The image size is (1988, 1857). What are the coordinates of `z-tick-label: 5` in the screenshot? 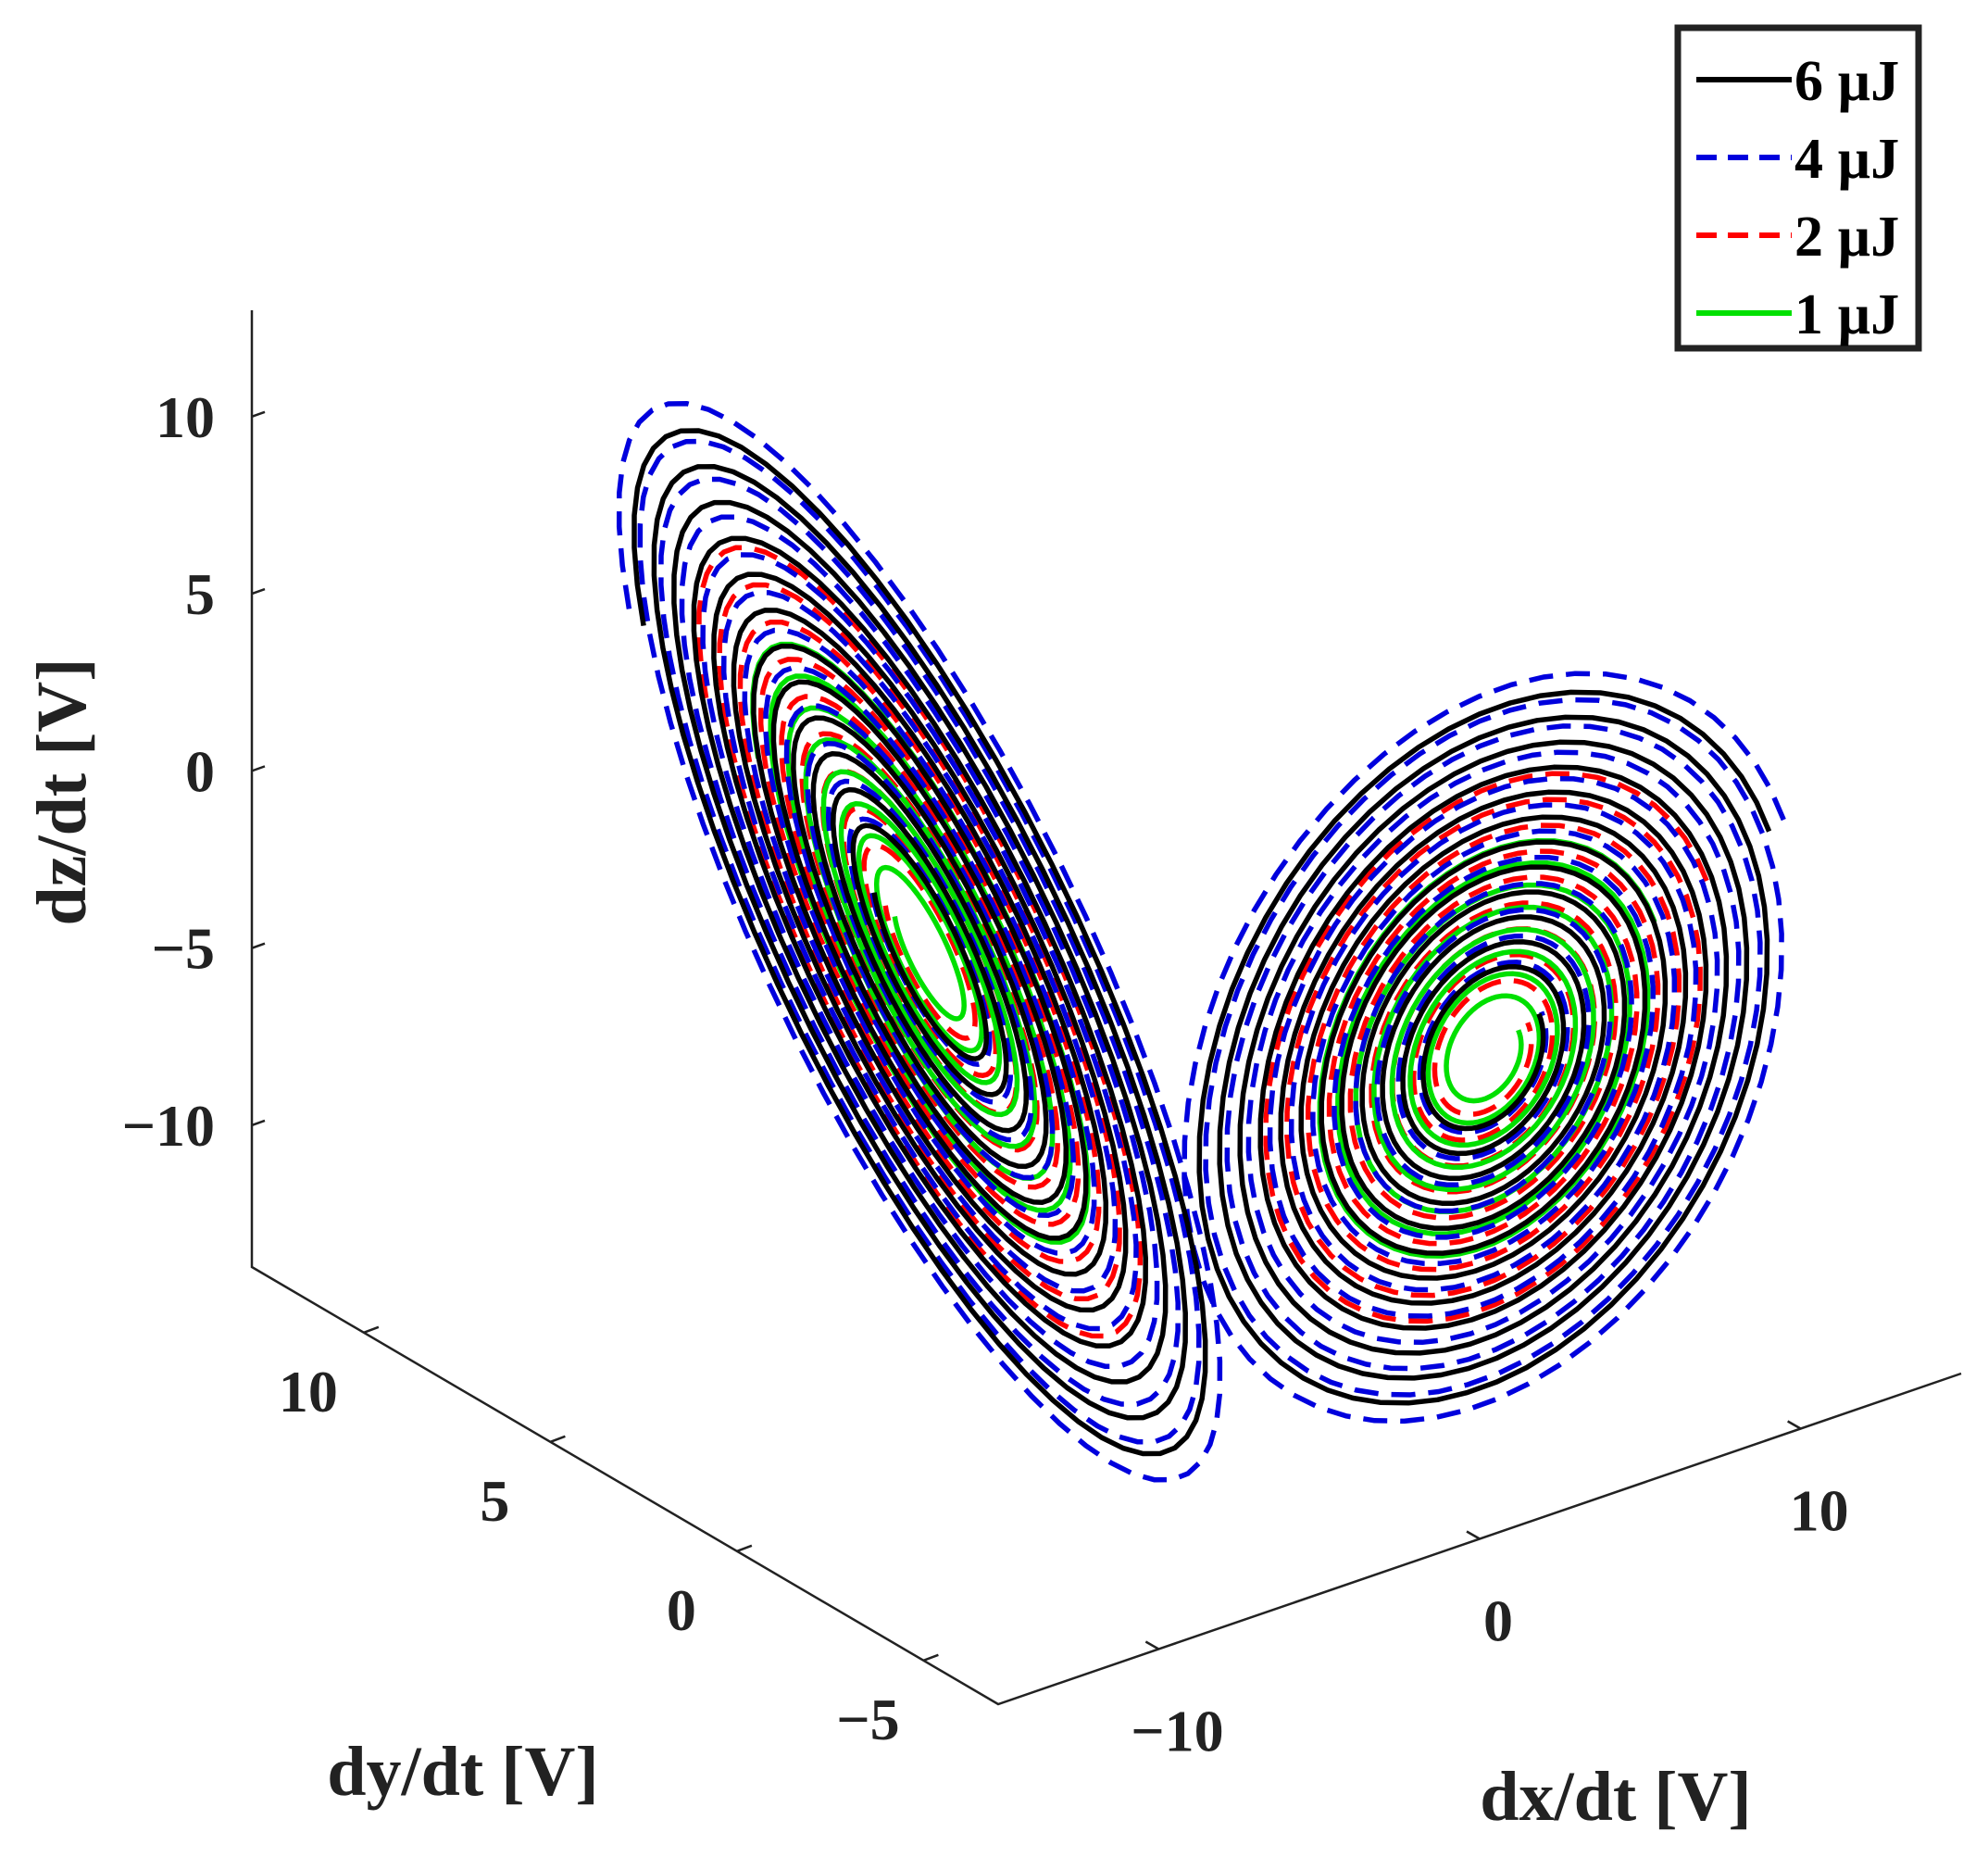 It's located at (200, 594).